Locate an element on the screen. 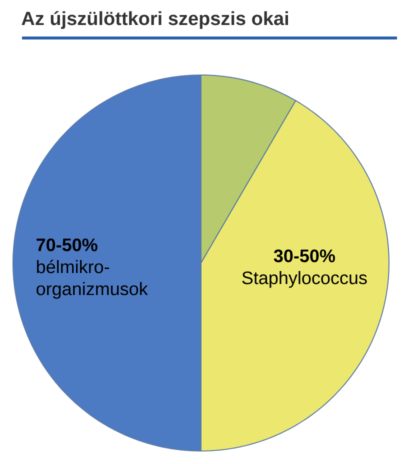 This screenshot has height=464, width=406. slice-label: 70-50% bélmikro-organizmusok is located at coordinates (92, 268).